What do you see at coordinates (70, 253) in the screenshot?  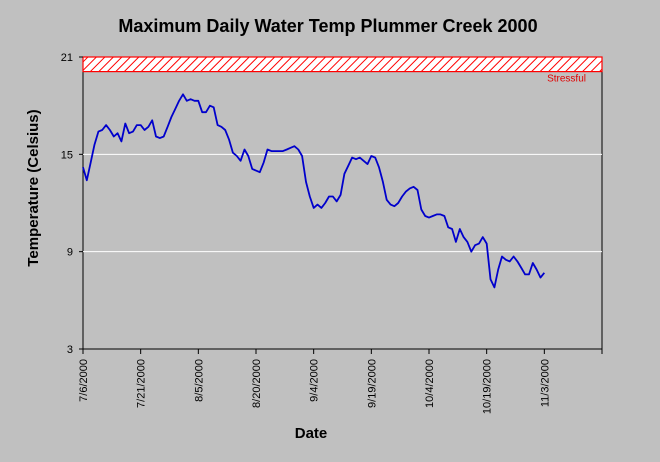 I see `y-tick-label: 9` at bounding box center [70, 253].